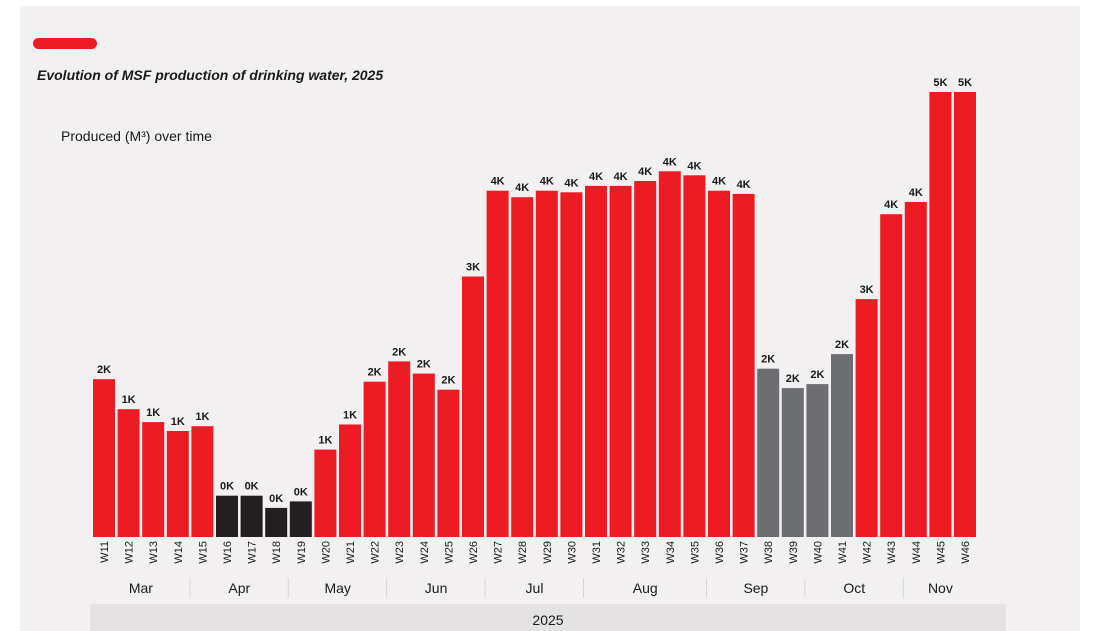 Image resolution: width=1100 pixels, height=631 pixels. Describe the element at coordinates (669, 354) in the screenshot. I see `bar-w34` at that location.